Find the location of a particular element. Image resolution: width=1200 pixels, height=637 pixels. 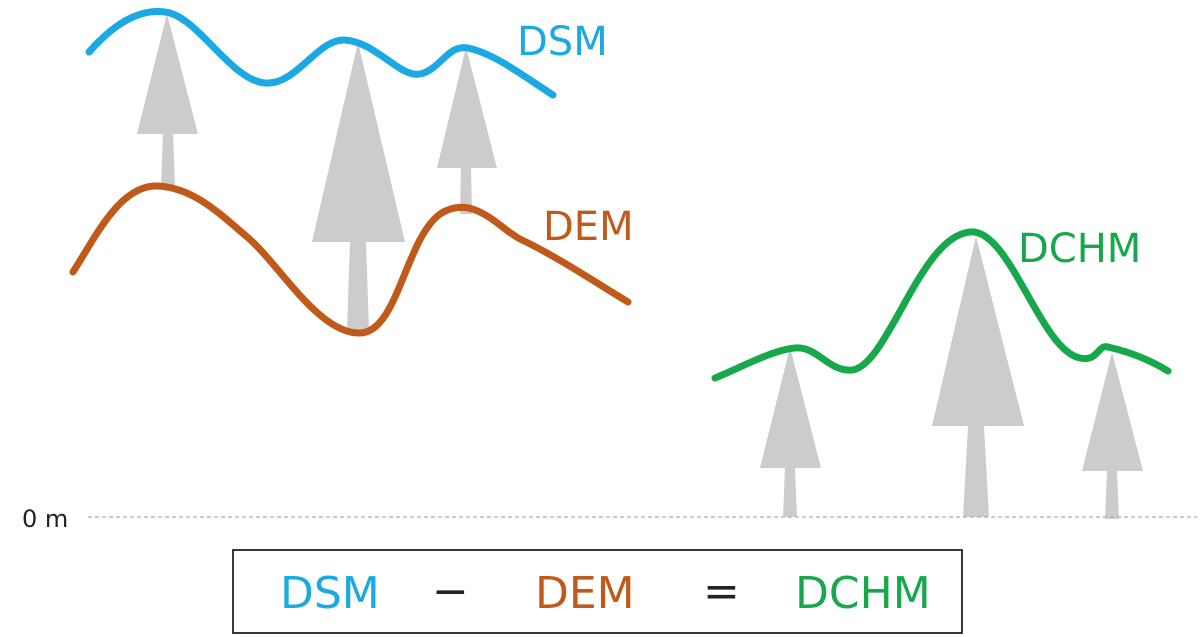

dchm-label: DCHM is located at coordinates (1079, 249).